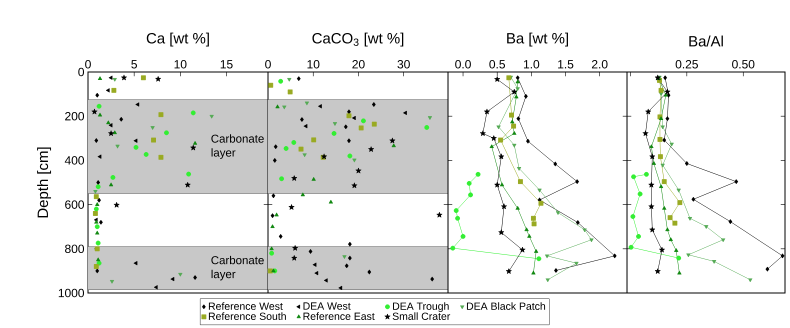 The image size is (790, 328). Describe the element at coordinates (339, 316) in the screenshot. I see `legend-label: Reference East` at that location.